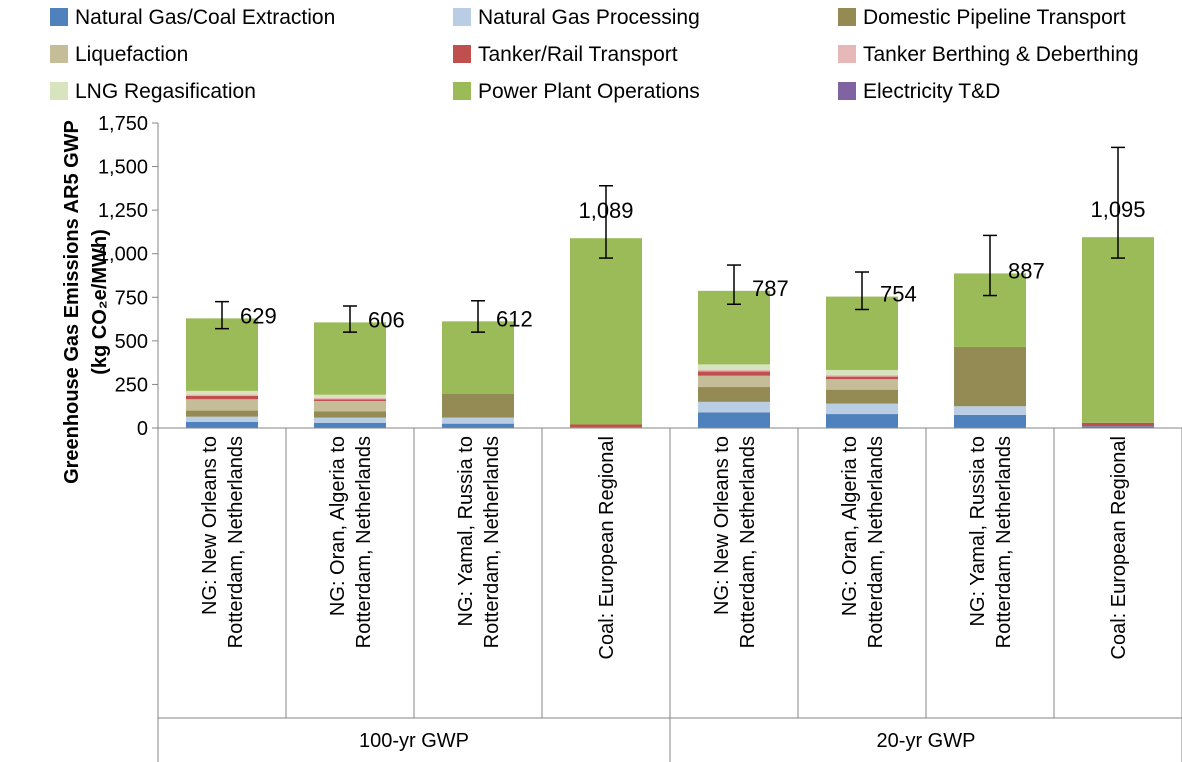 The image size is (1182, 762). Describe the element at coordinates (605, 210) in the screenshot. I see `total-label: 1,089` at that location.